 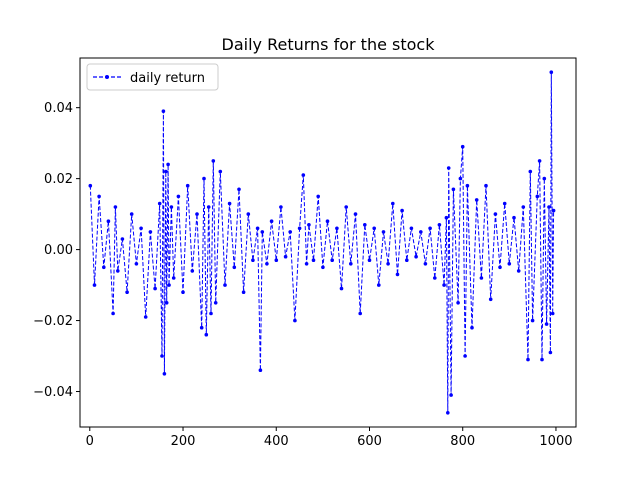 What do you see at coordinates (183, 441) in the screenshot?
I see `x-tick-label: 200` at bounding box center [183, 441].